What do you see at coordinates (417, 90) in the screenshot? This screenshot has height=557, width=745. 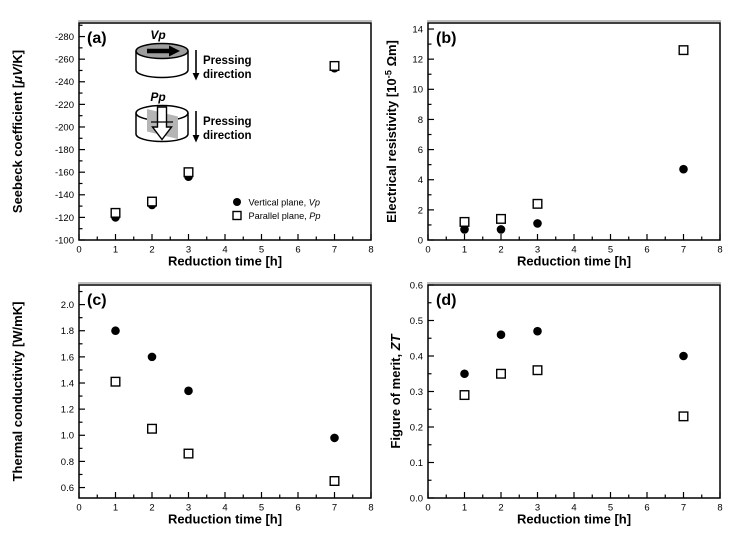 I see `y-tick-label: 10` at bounding box center [417, 90].